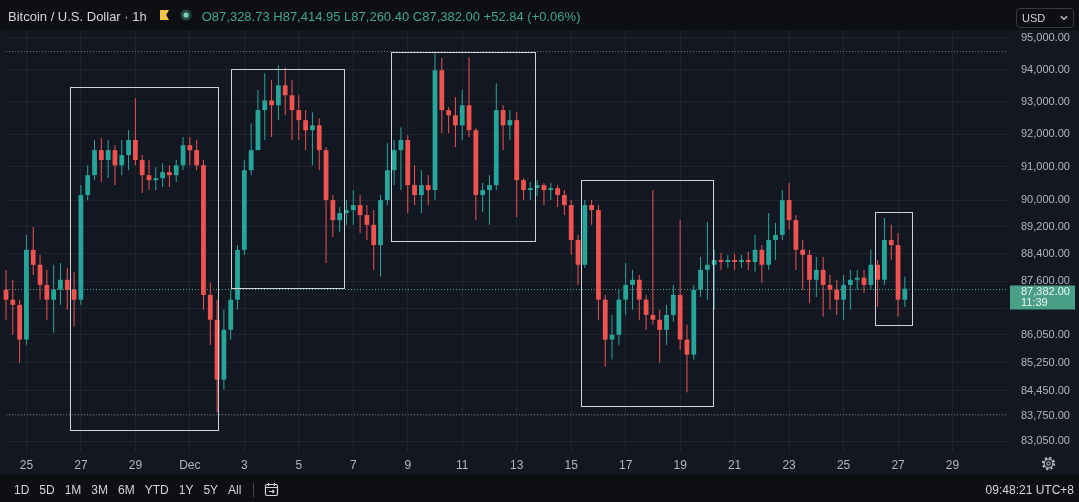 The height and width of the screenshot is (502, 1079). What do you see at coordinates (1045, 68) in the screenshot?
I see `y-tick-label: 94,000.00` at bounding box center [1045, 68].